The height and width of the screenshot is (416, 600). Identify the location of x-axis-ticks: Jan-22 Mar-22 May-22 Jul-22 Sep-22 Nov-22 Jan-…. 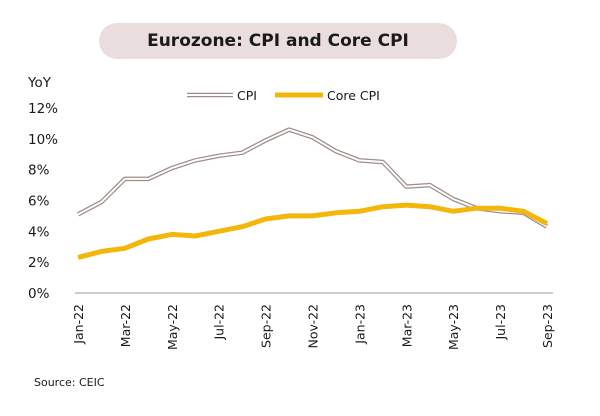
(313, 327).